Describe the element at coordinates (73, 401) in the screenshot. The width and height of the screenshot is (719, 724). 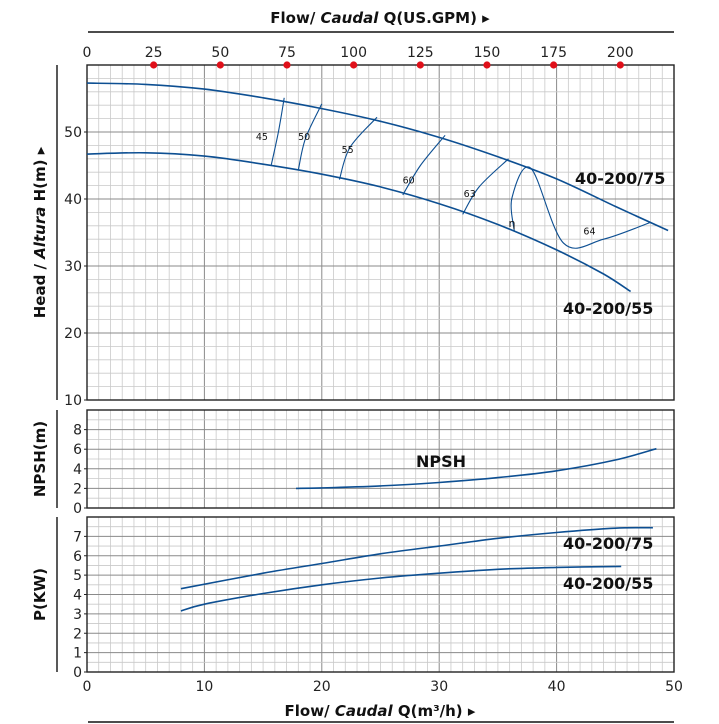
I see `head-y-tick-label: 10` at that location.